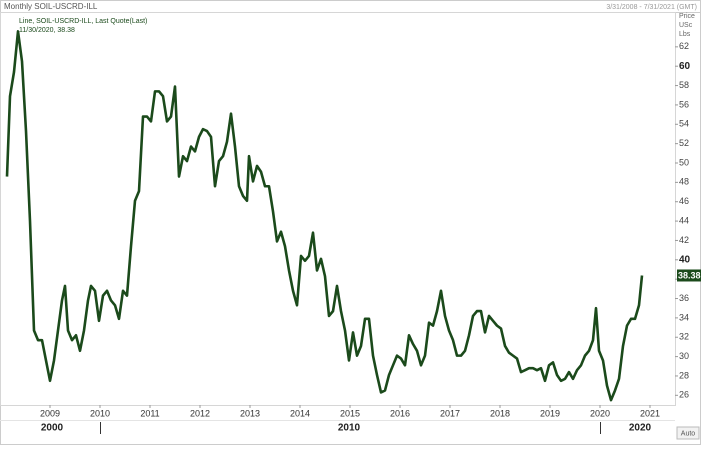 The image size is (701, 450). I want to click on scale-button, so click(688, 433).